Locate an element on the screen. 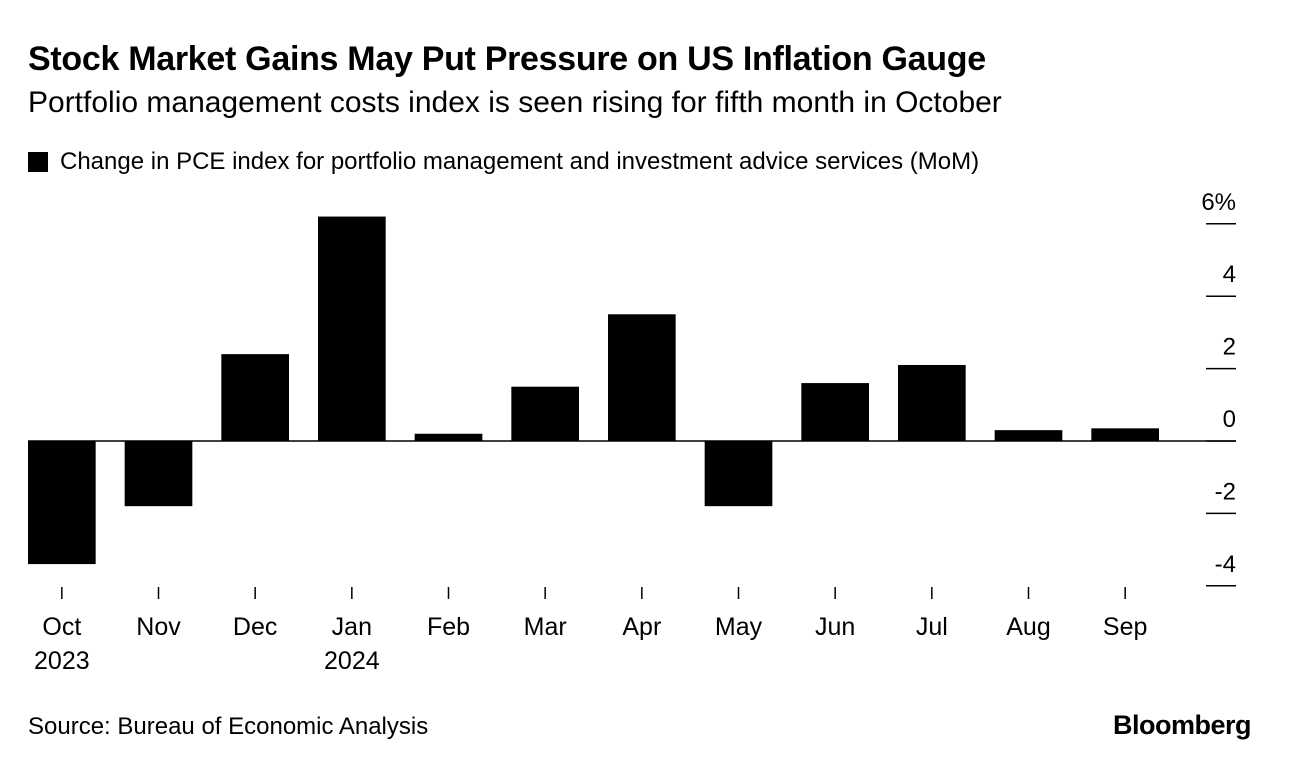 The width and height of the screenshot is (1289, 770). y-tick-label: 6% is located at coordinates (1218, 202).